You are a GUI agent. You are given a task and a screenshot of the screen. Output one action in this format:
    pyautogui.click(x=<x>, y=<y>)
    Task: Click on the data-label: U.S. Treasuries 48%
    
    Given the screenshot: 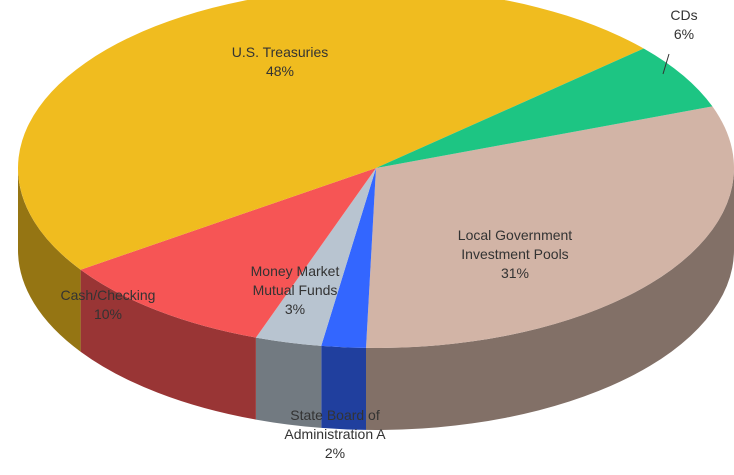 What is the action you would take?
    pyautogui.click(x=280, y=62)
    